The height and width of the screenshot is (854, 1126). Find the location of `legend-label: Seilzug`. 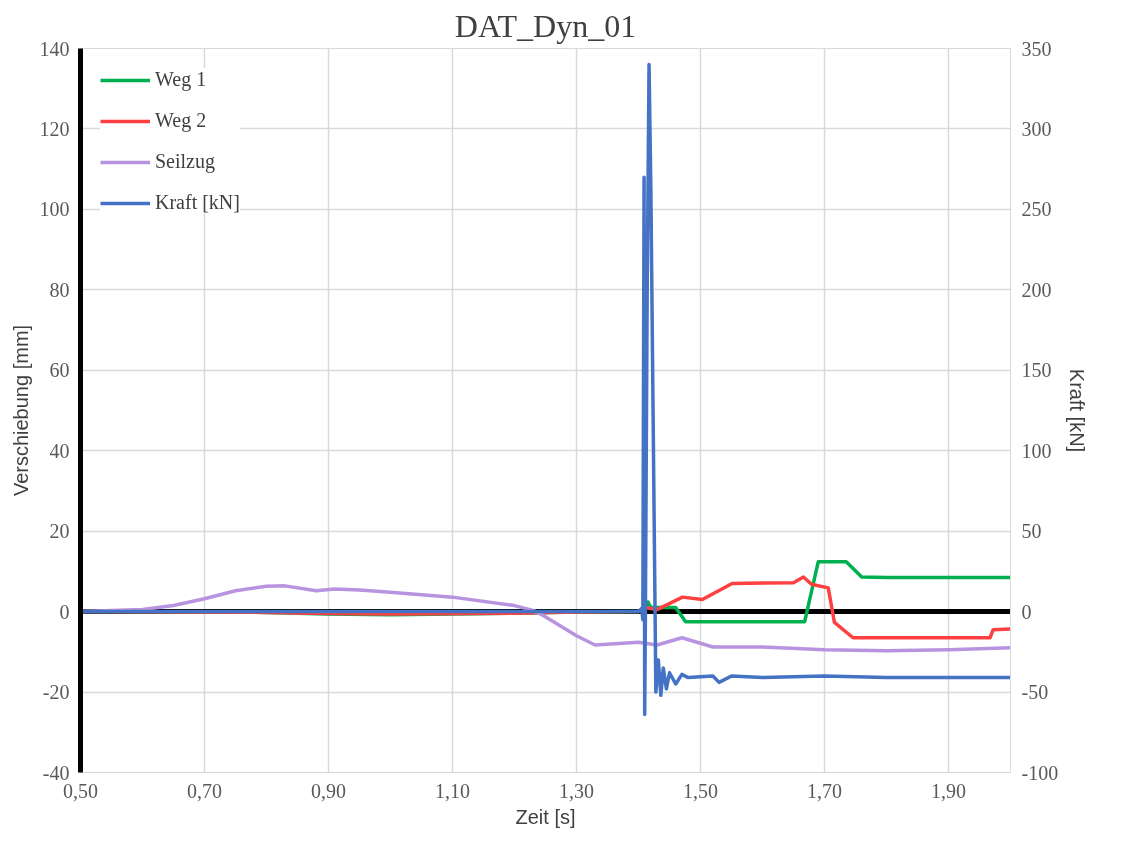

legend-label: Seilzug is located at coordinates (185, 161).